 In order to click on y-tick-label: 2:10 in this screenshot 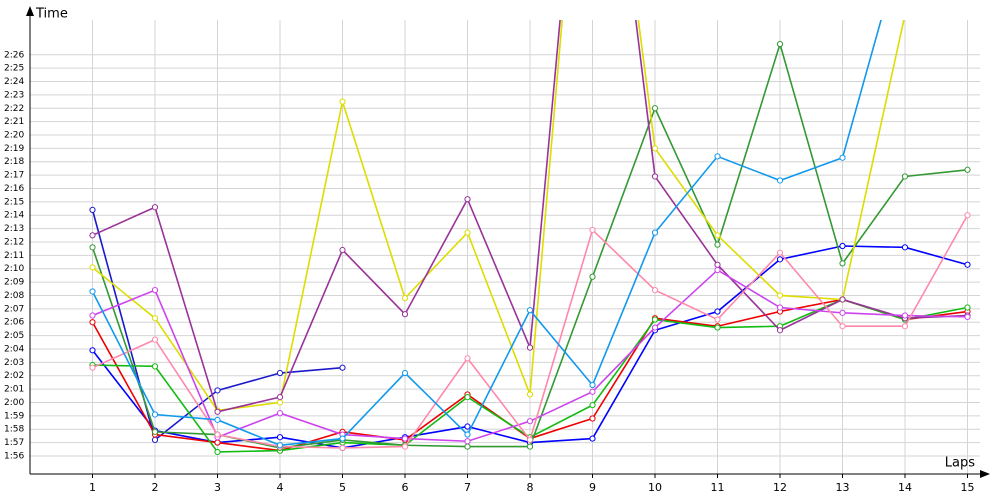, I will do `click(14, 269)`.